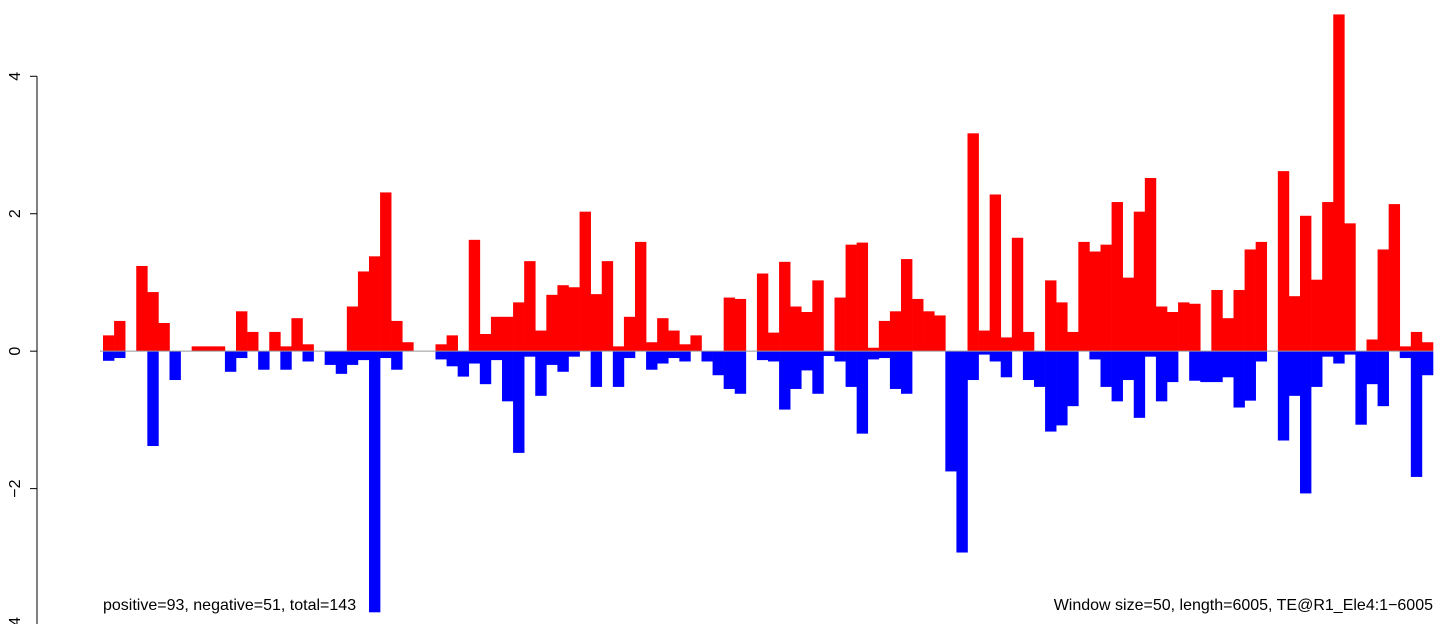 The image size is (1452, 624). Describe the element at coordinates (15, 213) in the screenshot. I see `y-tick-label: 2` at that location.